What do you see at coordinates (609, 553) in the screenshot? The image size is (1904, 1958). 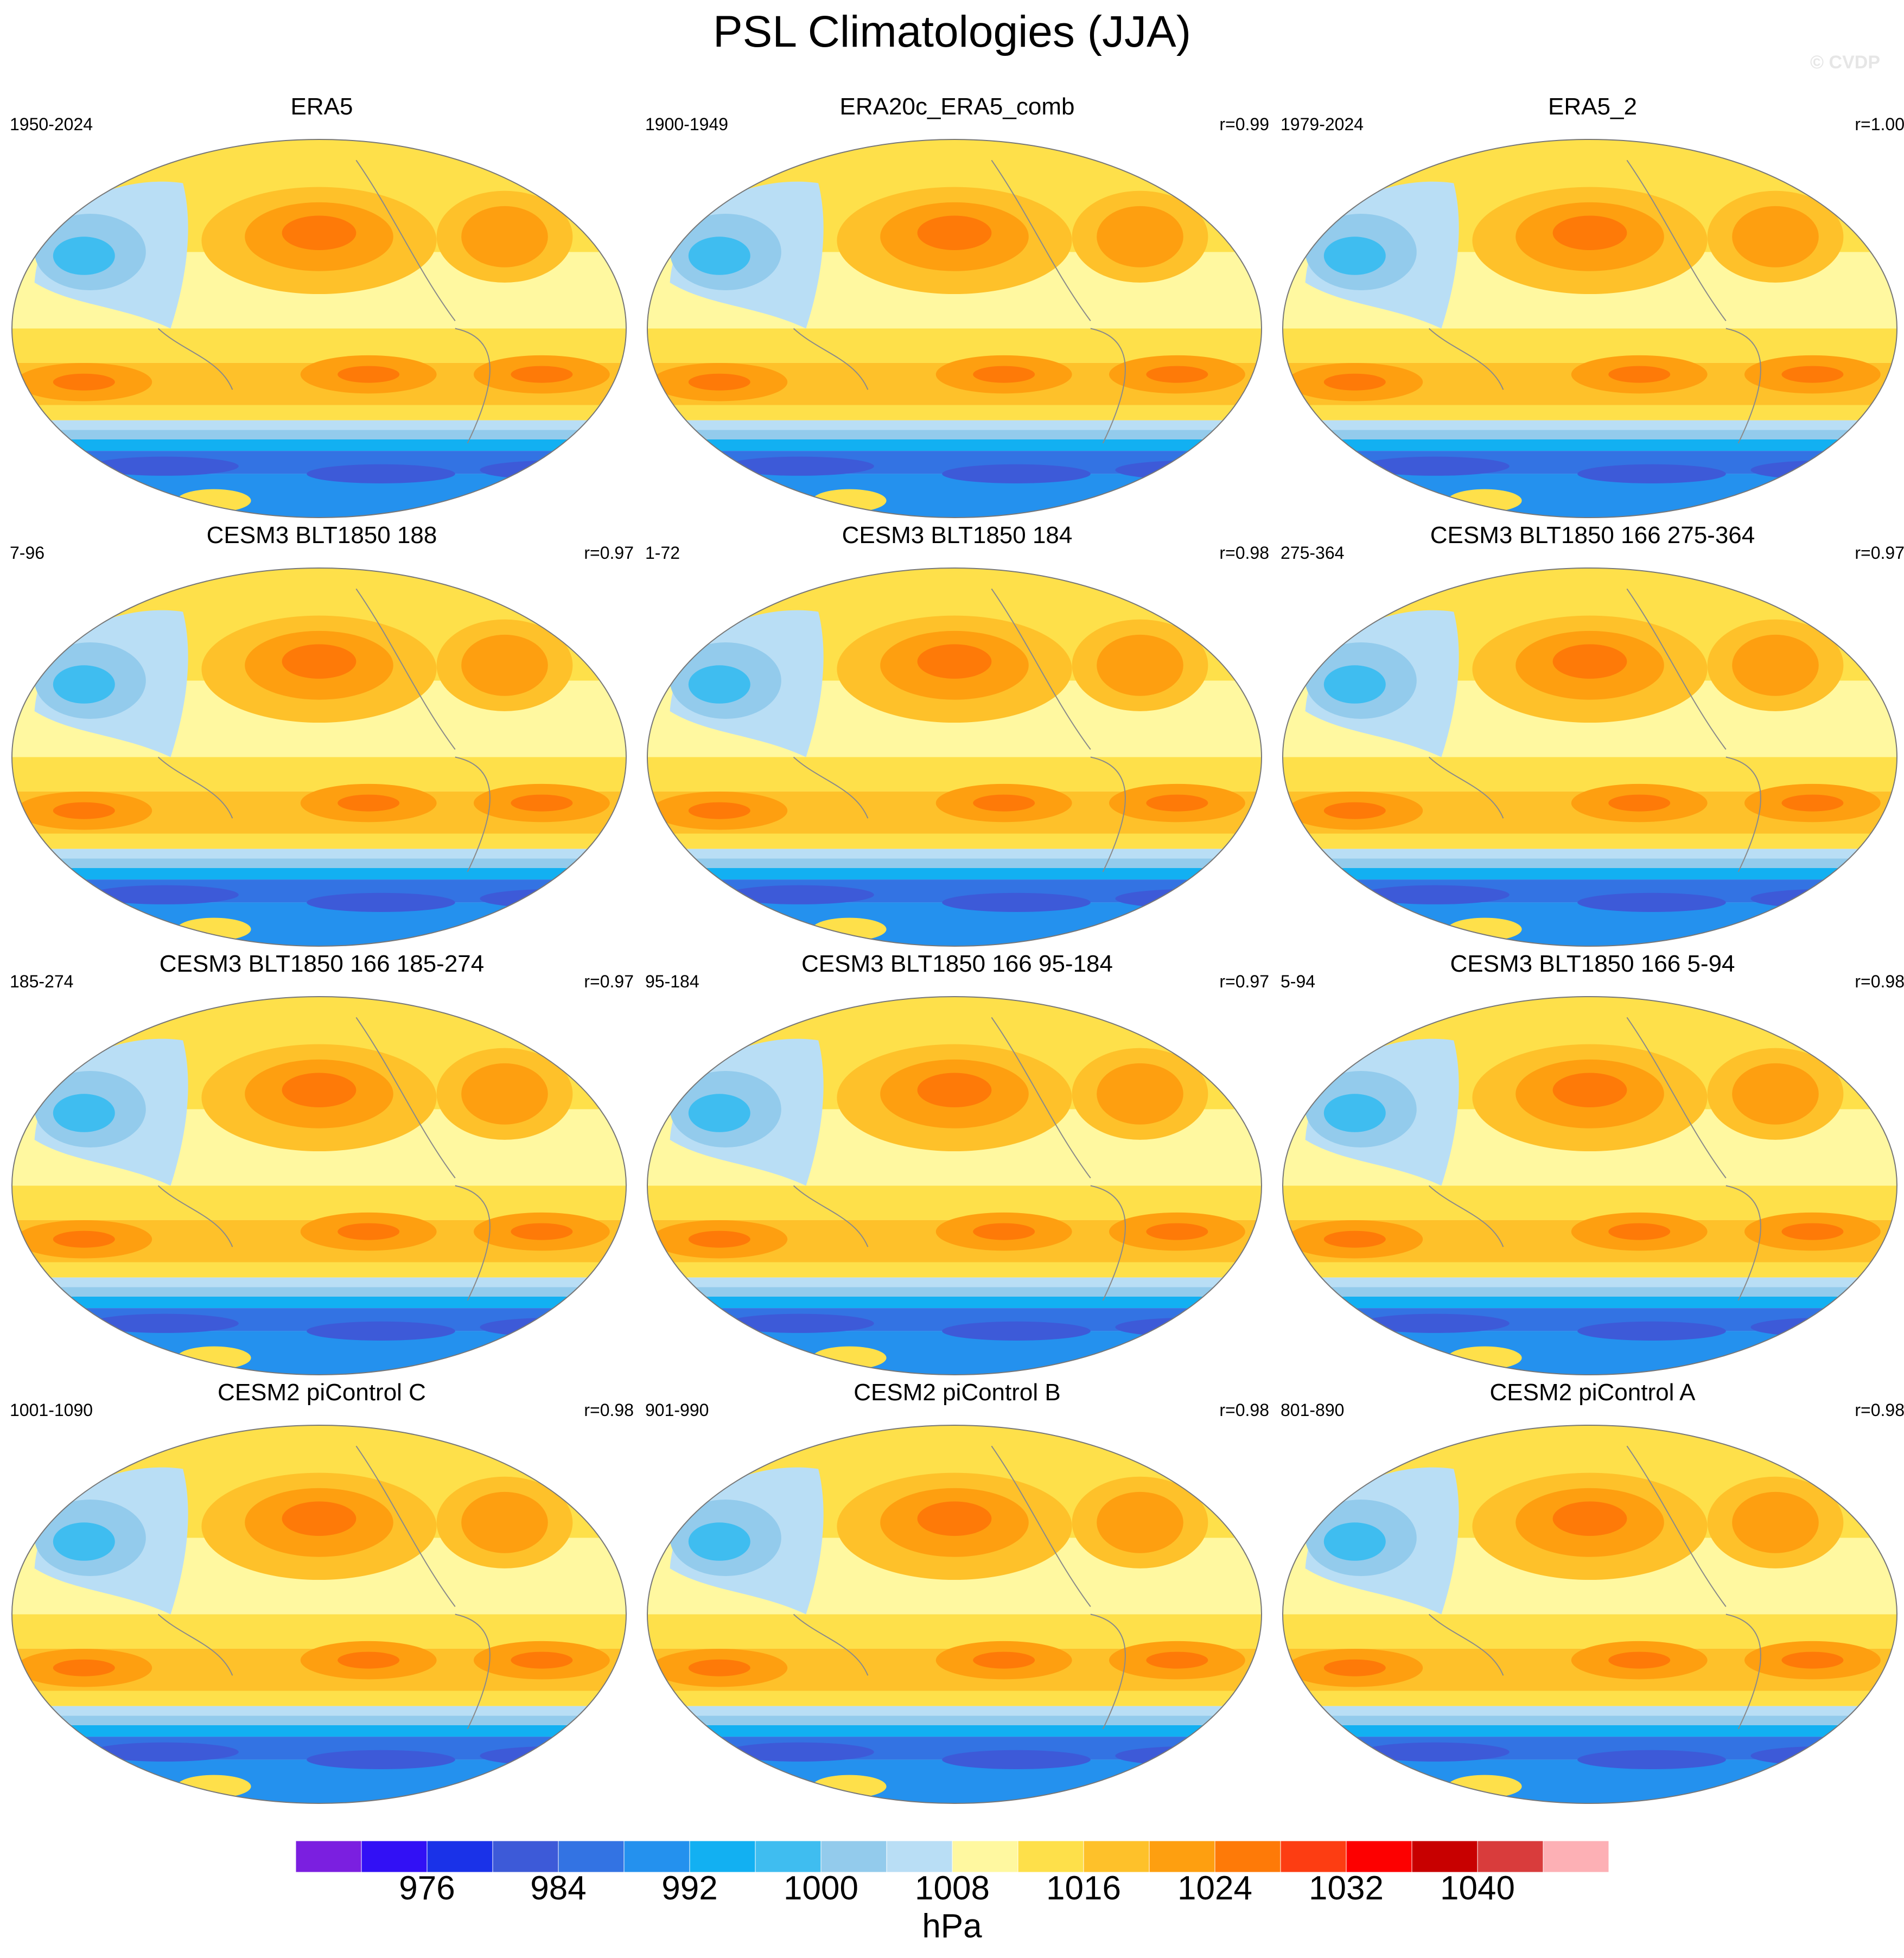 I see `panel-pattern-correlation: r=0.97` at bounding box center [609, 553].